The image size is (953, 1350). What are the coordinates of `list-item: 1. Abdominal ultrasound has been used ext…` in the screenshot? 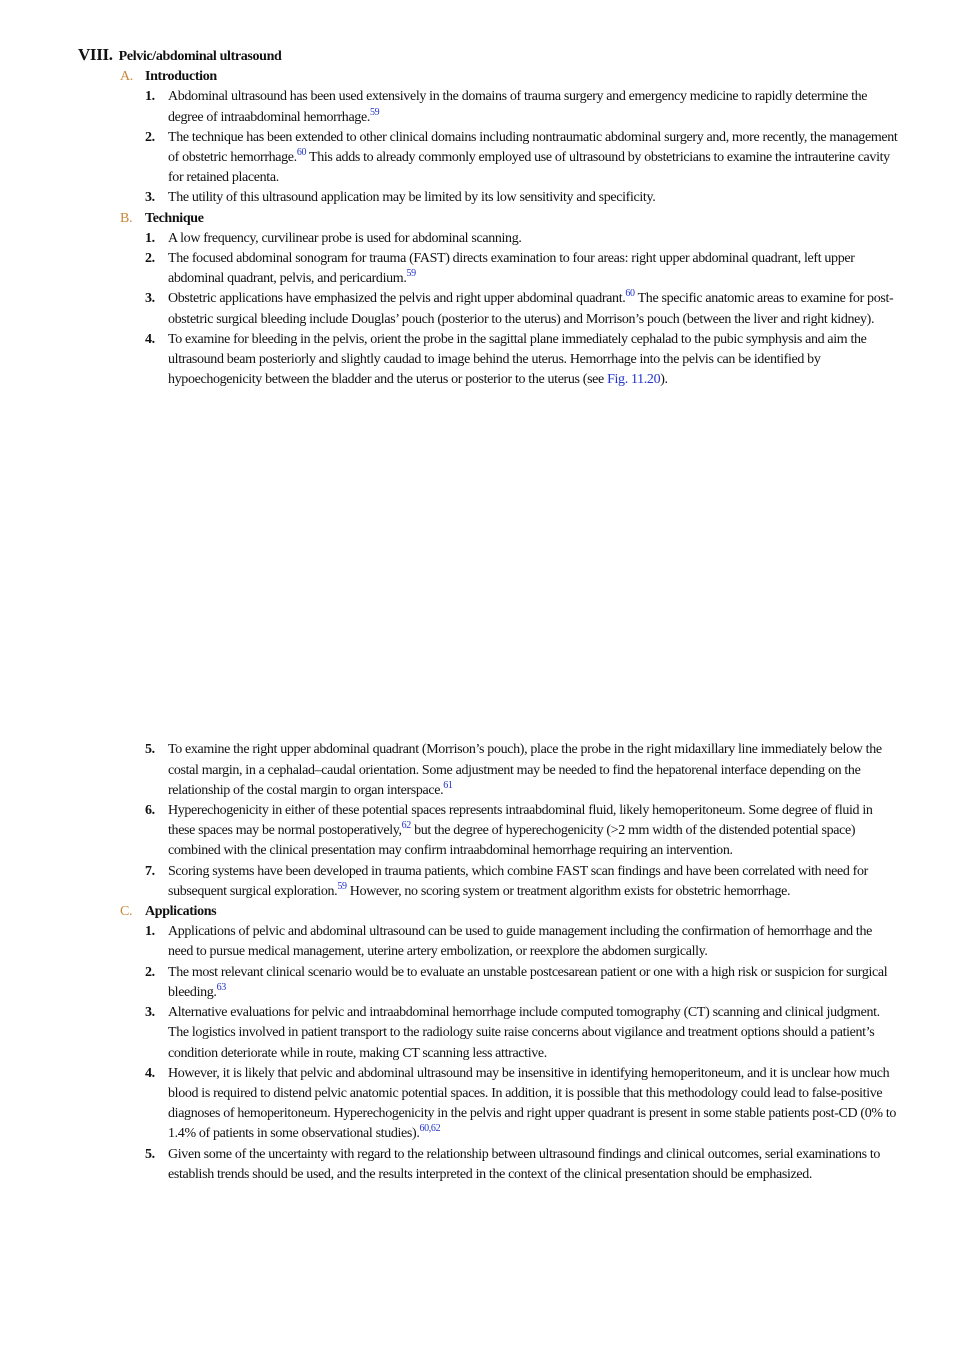 It's located at (489, 107).